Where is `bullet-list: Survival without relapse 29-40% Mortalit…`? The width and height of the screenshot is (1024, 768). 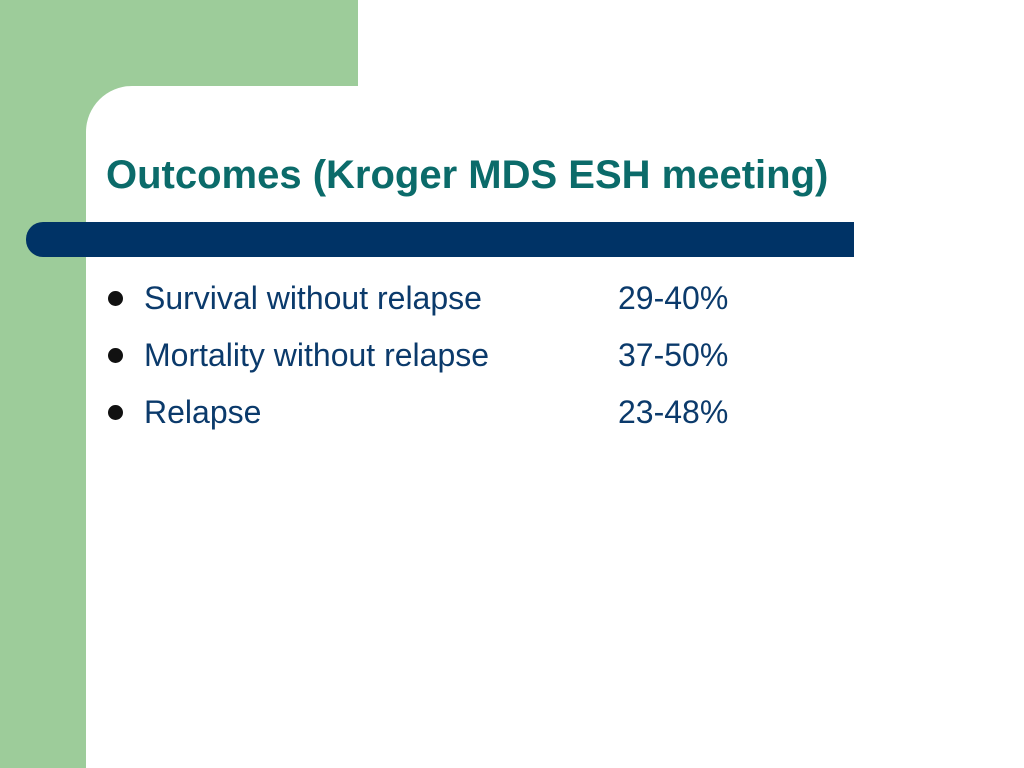 bullet-list: Survival without relapse 29-40% Mortalit… is located at coordinates (418, 355).